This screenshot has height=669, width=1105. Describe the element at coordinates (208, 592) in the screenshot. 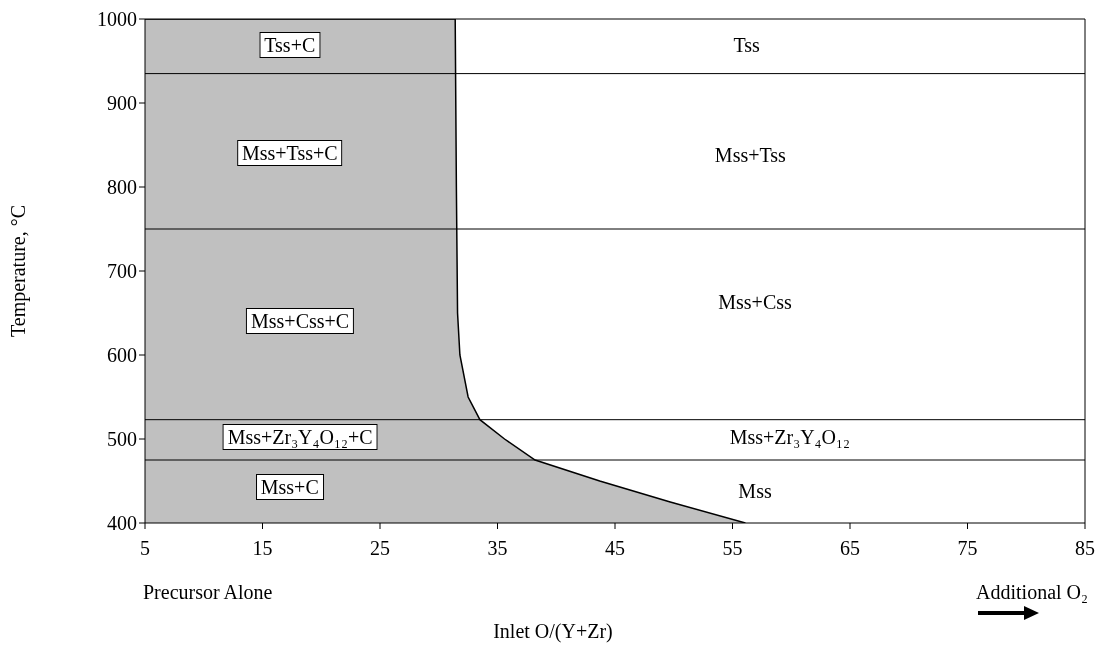

I see `text: Precursor Alone` at that location.